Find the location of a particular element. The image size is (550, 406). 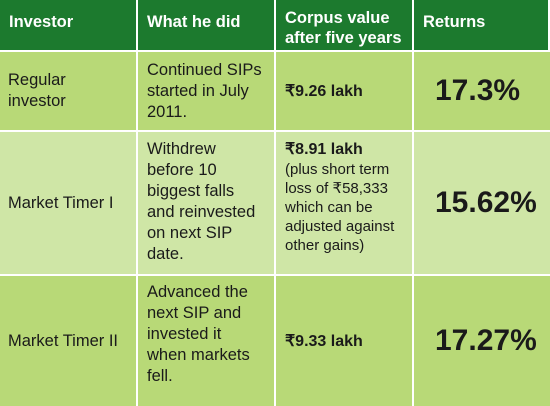

row-3-corpus: ₹9.33 lakh is located at coordinates (345, 340).